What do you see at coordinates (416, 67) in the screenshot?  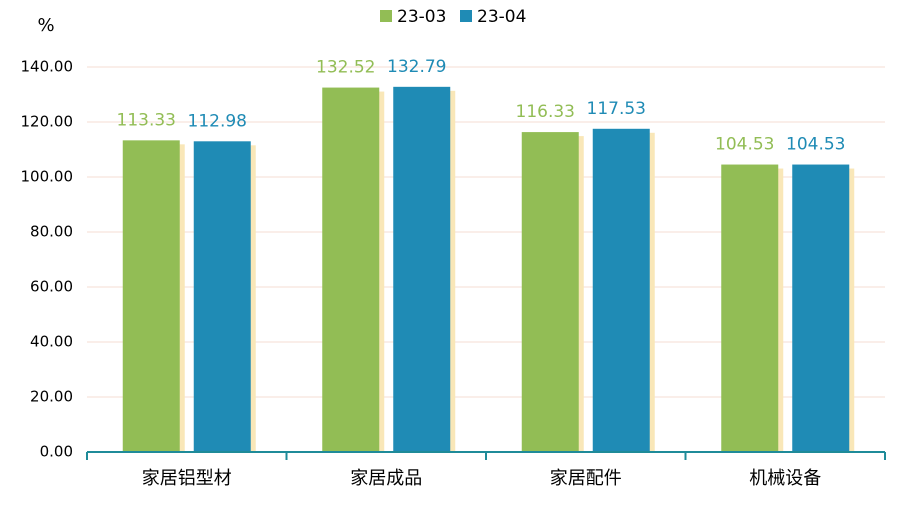 I see `data-label: 132.79` at bounding box center [416, 67].